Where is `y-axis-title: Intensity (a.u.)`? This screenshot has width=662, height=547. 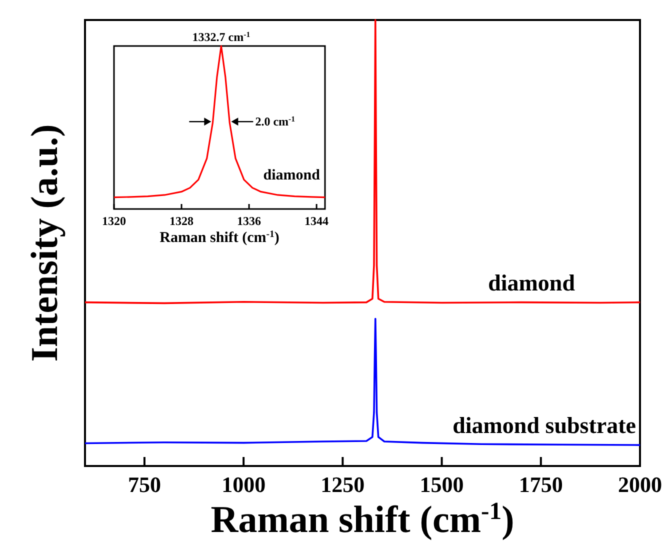
y-axis-title: Intensity (a.u.) is located at coordinates (45, 243).